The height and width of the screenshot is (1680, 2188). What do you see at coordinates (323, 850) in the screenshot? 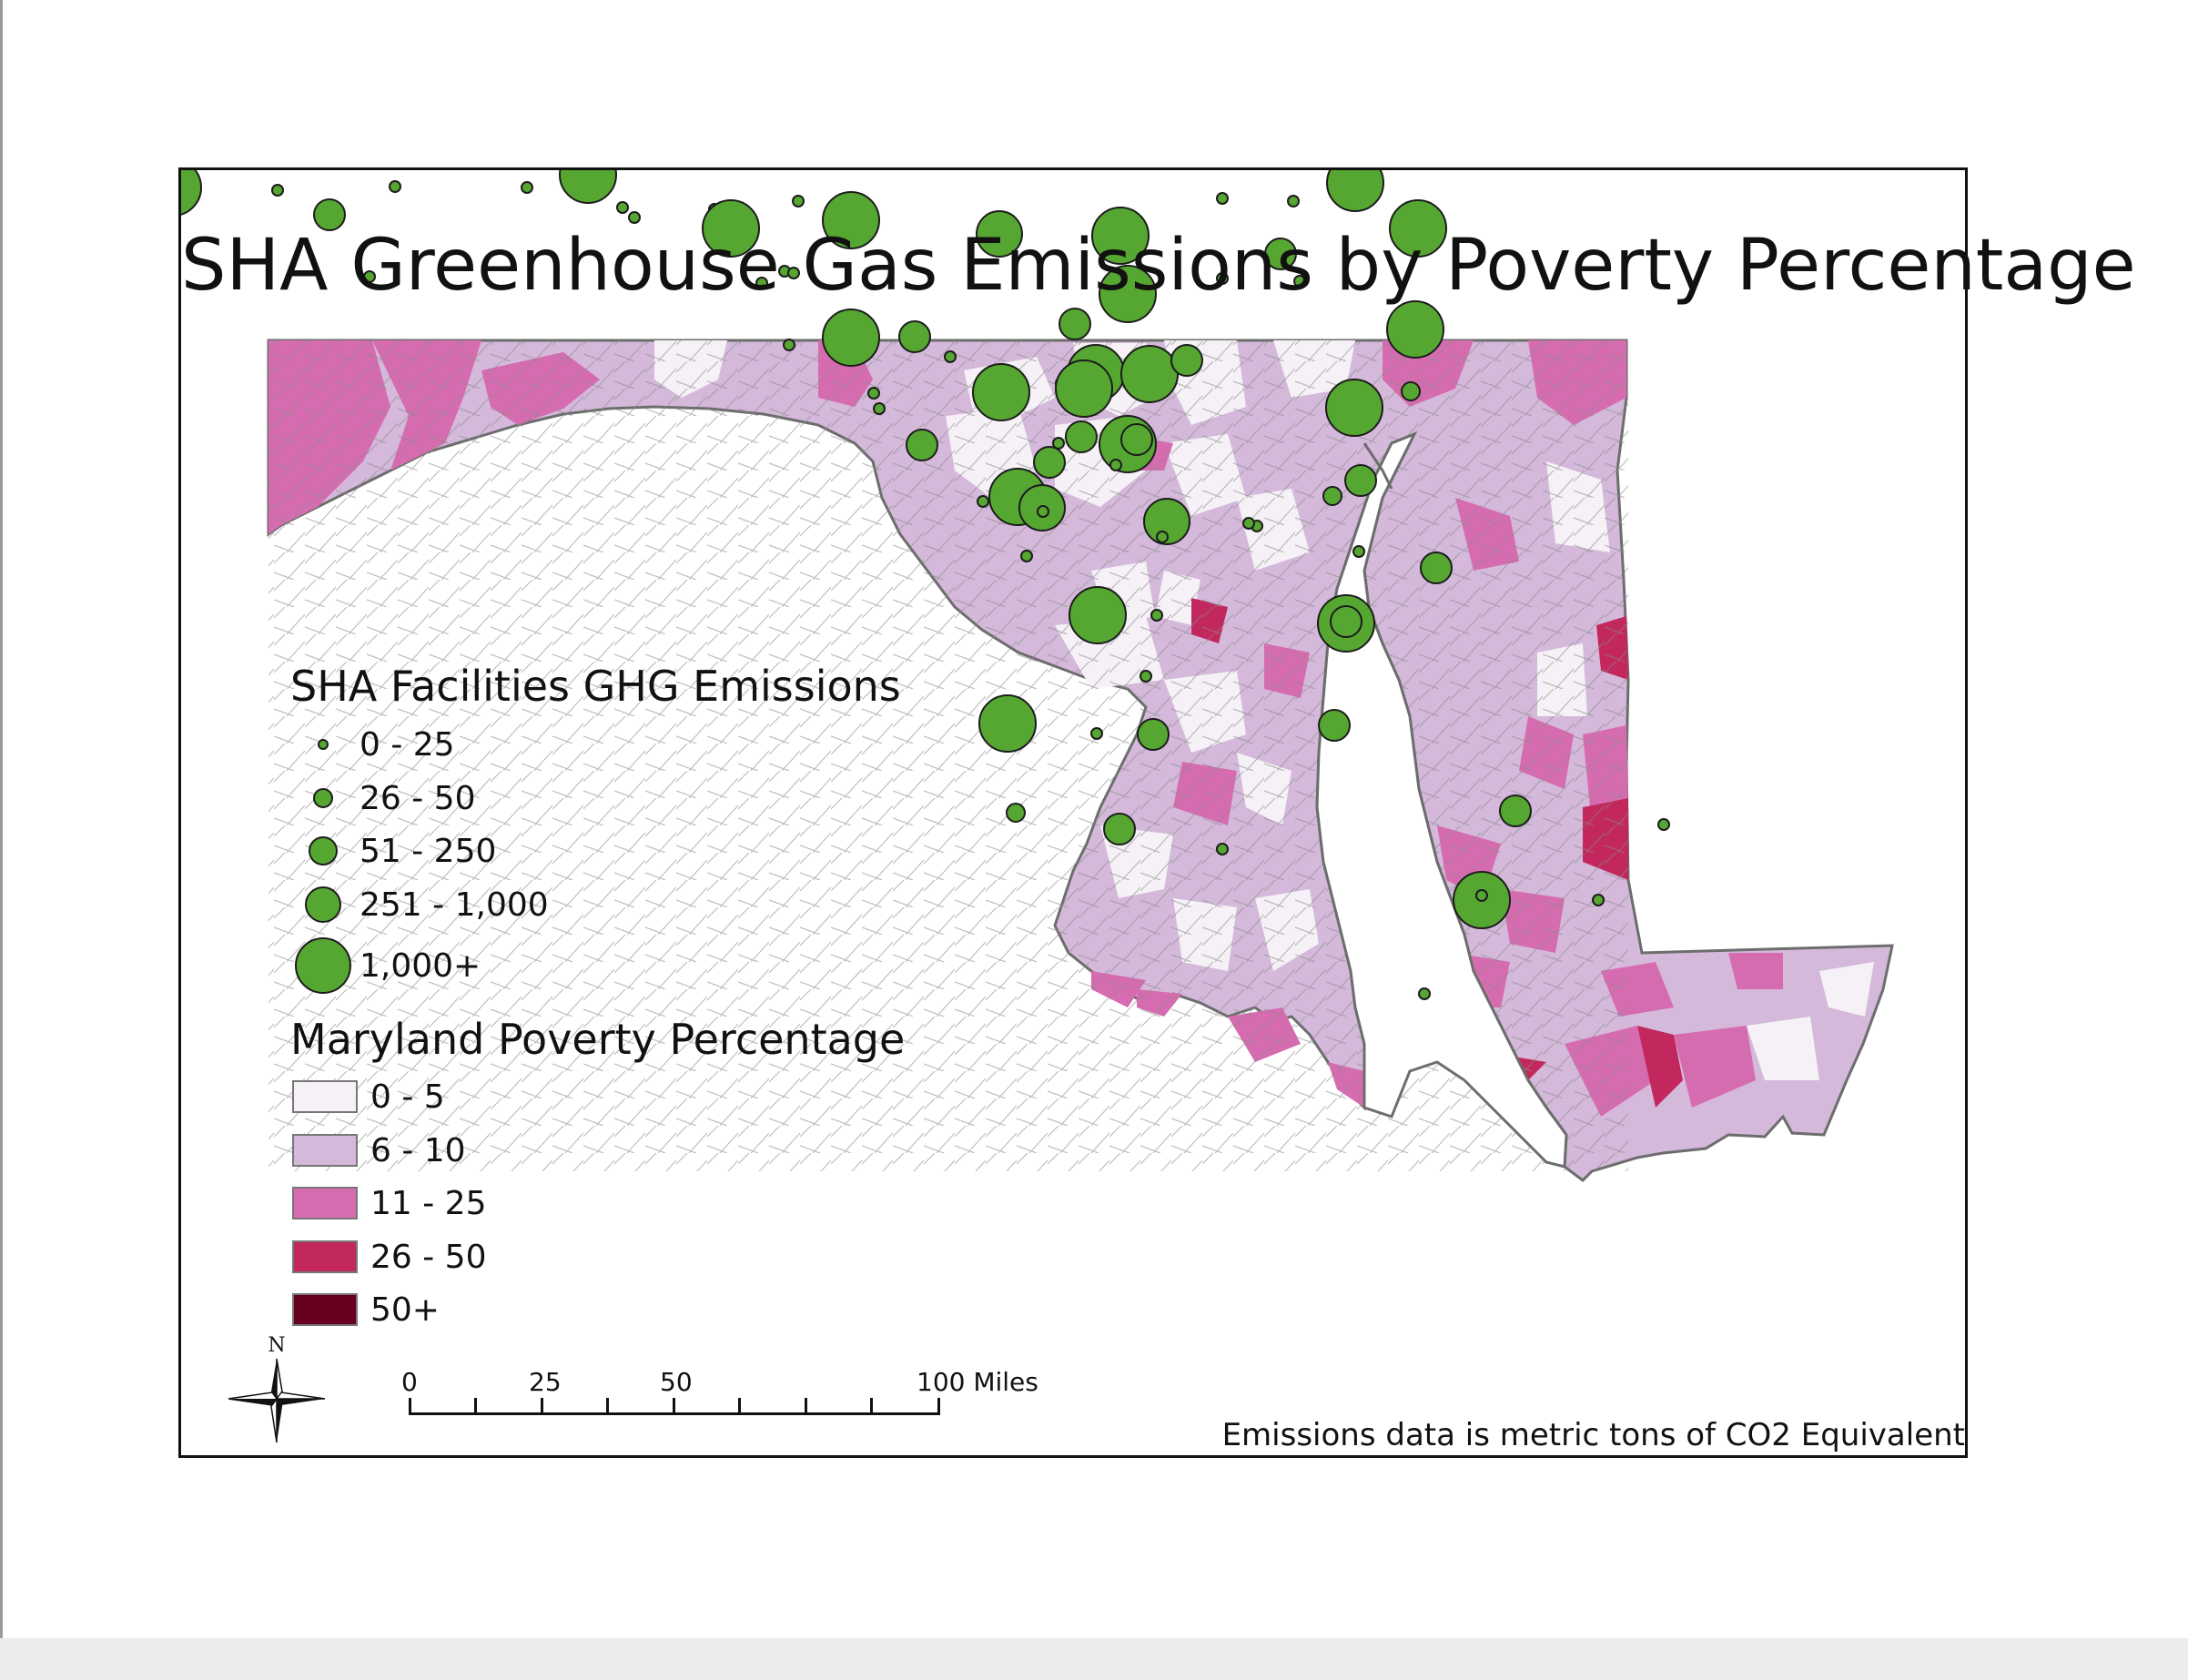
I see `emissions-symbol-md` at bounding box center [323, 850].